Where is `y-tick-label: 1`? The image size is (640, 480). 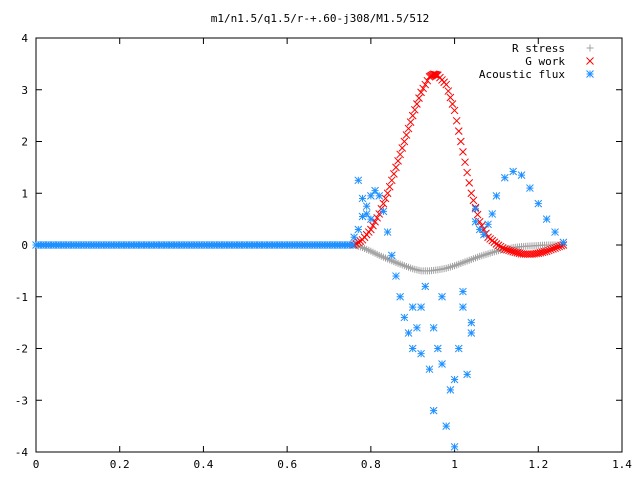 y-tick-label: 1 is located at coordinates (24, 193).